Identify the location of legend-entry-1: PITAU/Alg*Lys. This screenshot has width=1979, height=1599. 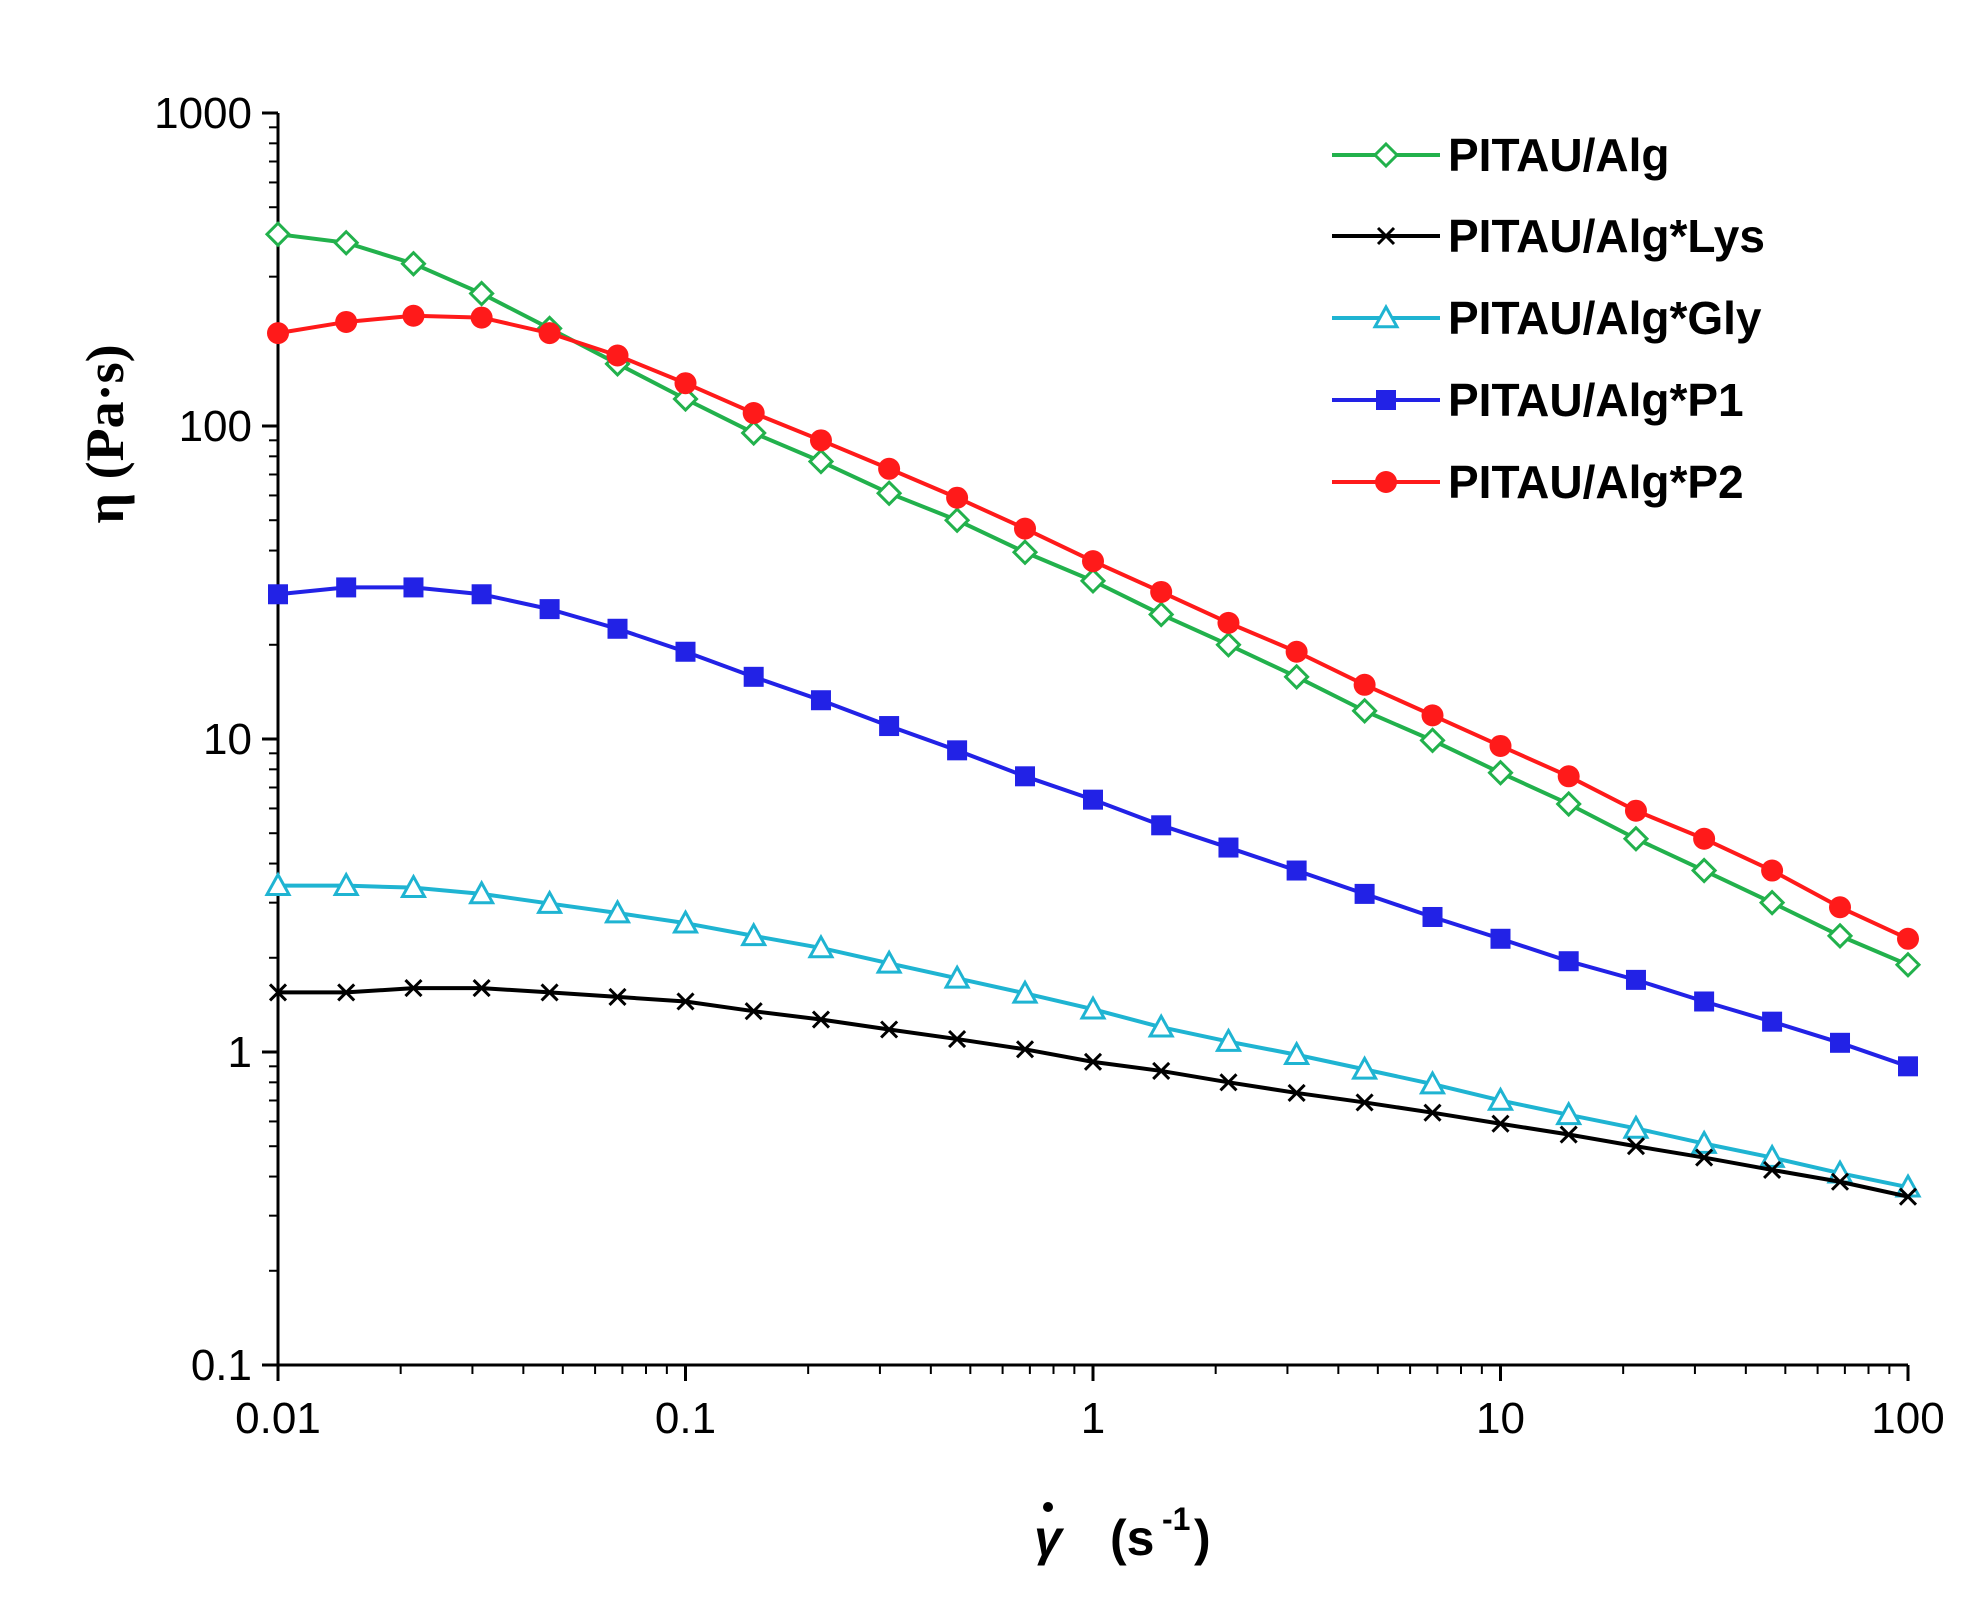
(1548, 236).